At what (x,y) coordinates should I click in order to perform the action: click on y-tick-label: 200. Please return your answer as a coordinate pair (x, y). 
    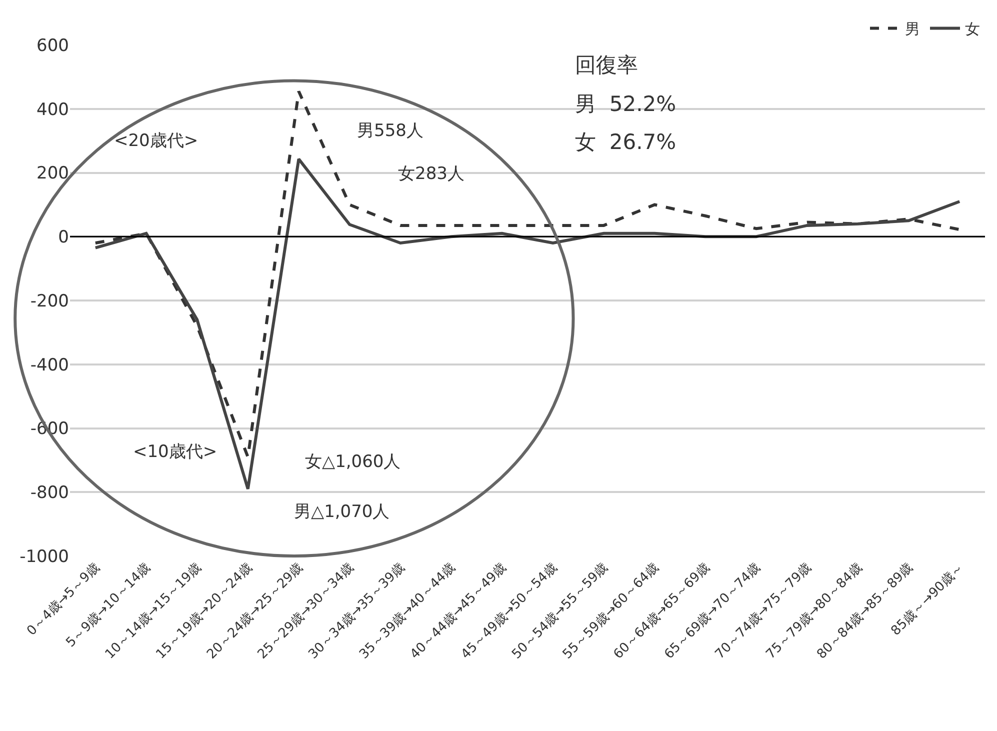
    Looking at the image, I should click on (52, 174).